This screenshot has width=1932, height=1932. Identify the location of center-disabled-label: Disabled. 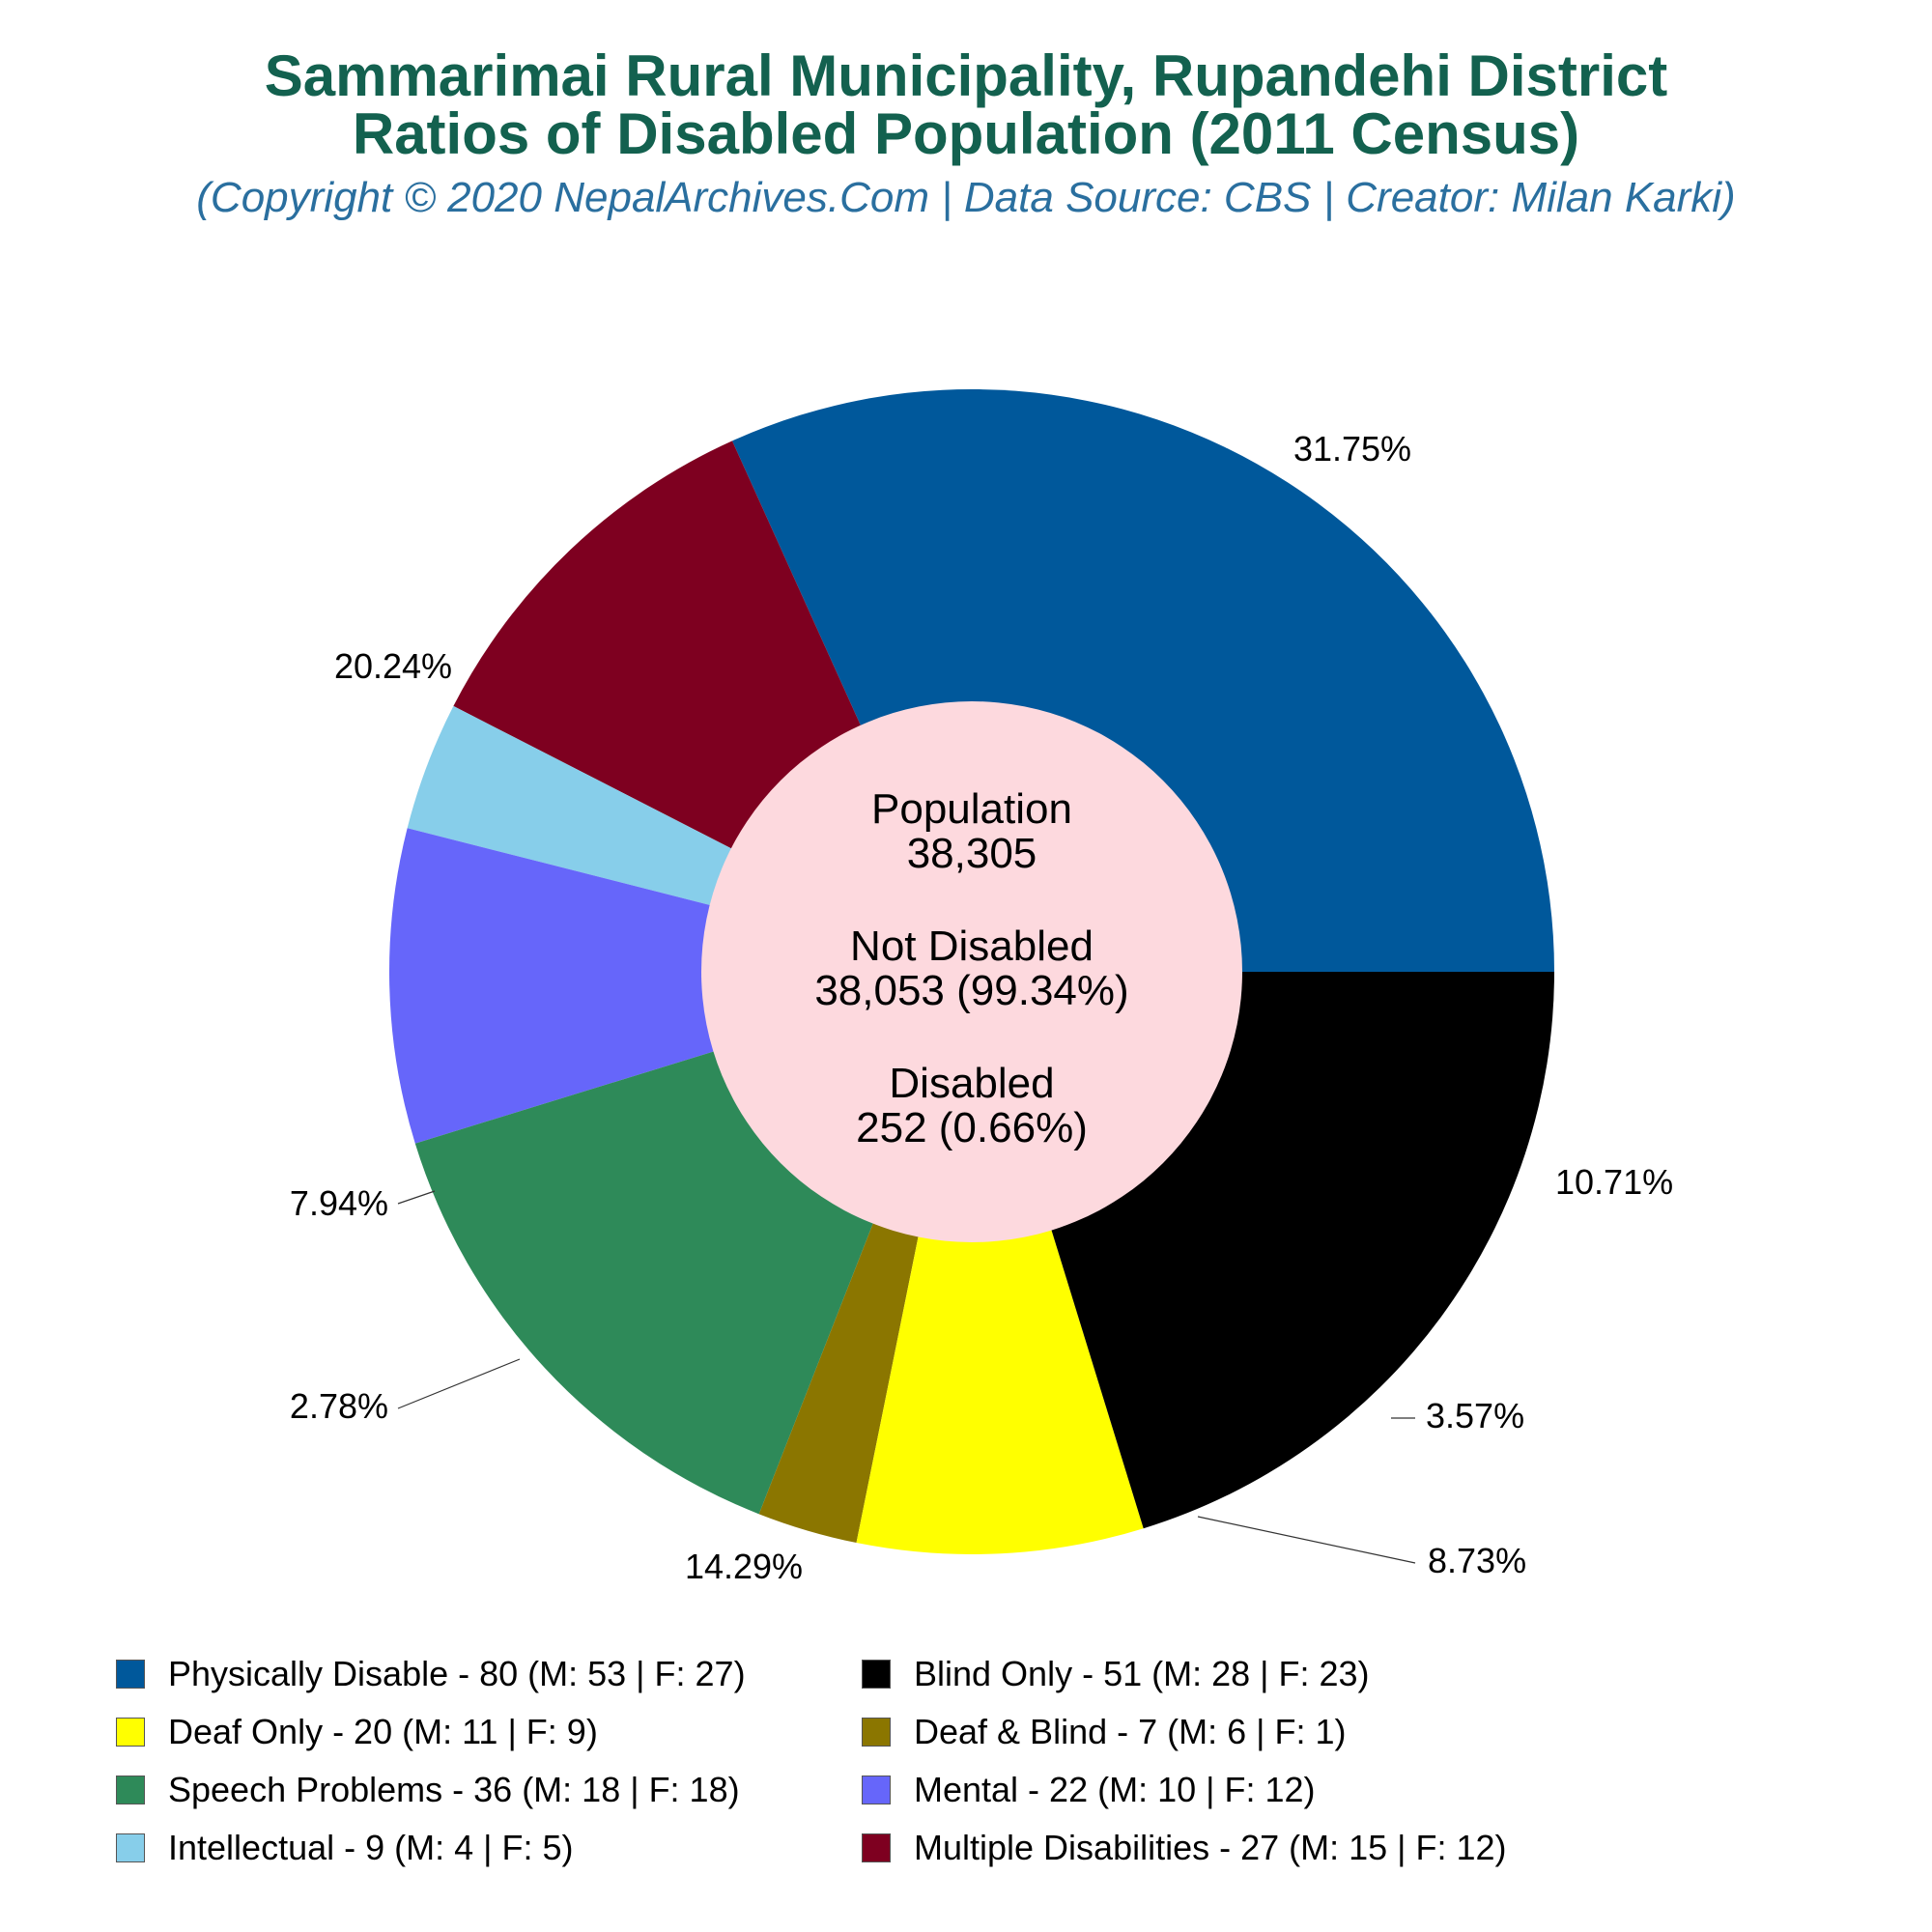
(971, 1083).